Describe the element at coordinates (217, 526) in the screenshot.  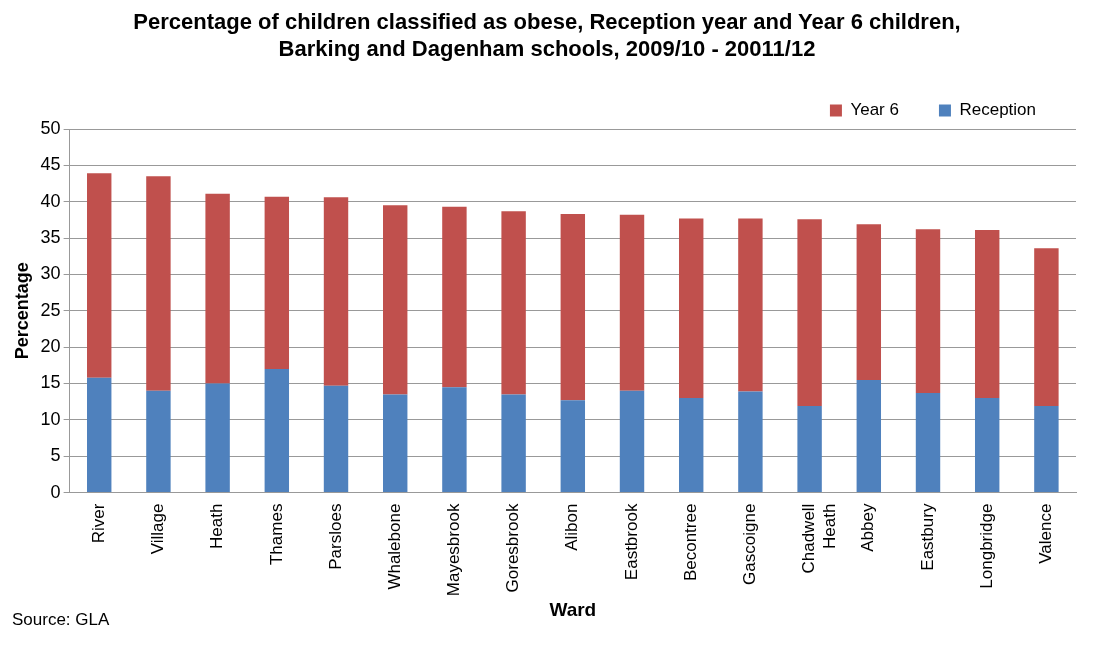
I see `x-tick-label: Heath` at that location.